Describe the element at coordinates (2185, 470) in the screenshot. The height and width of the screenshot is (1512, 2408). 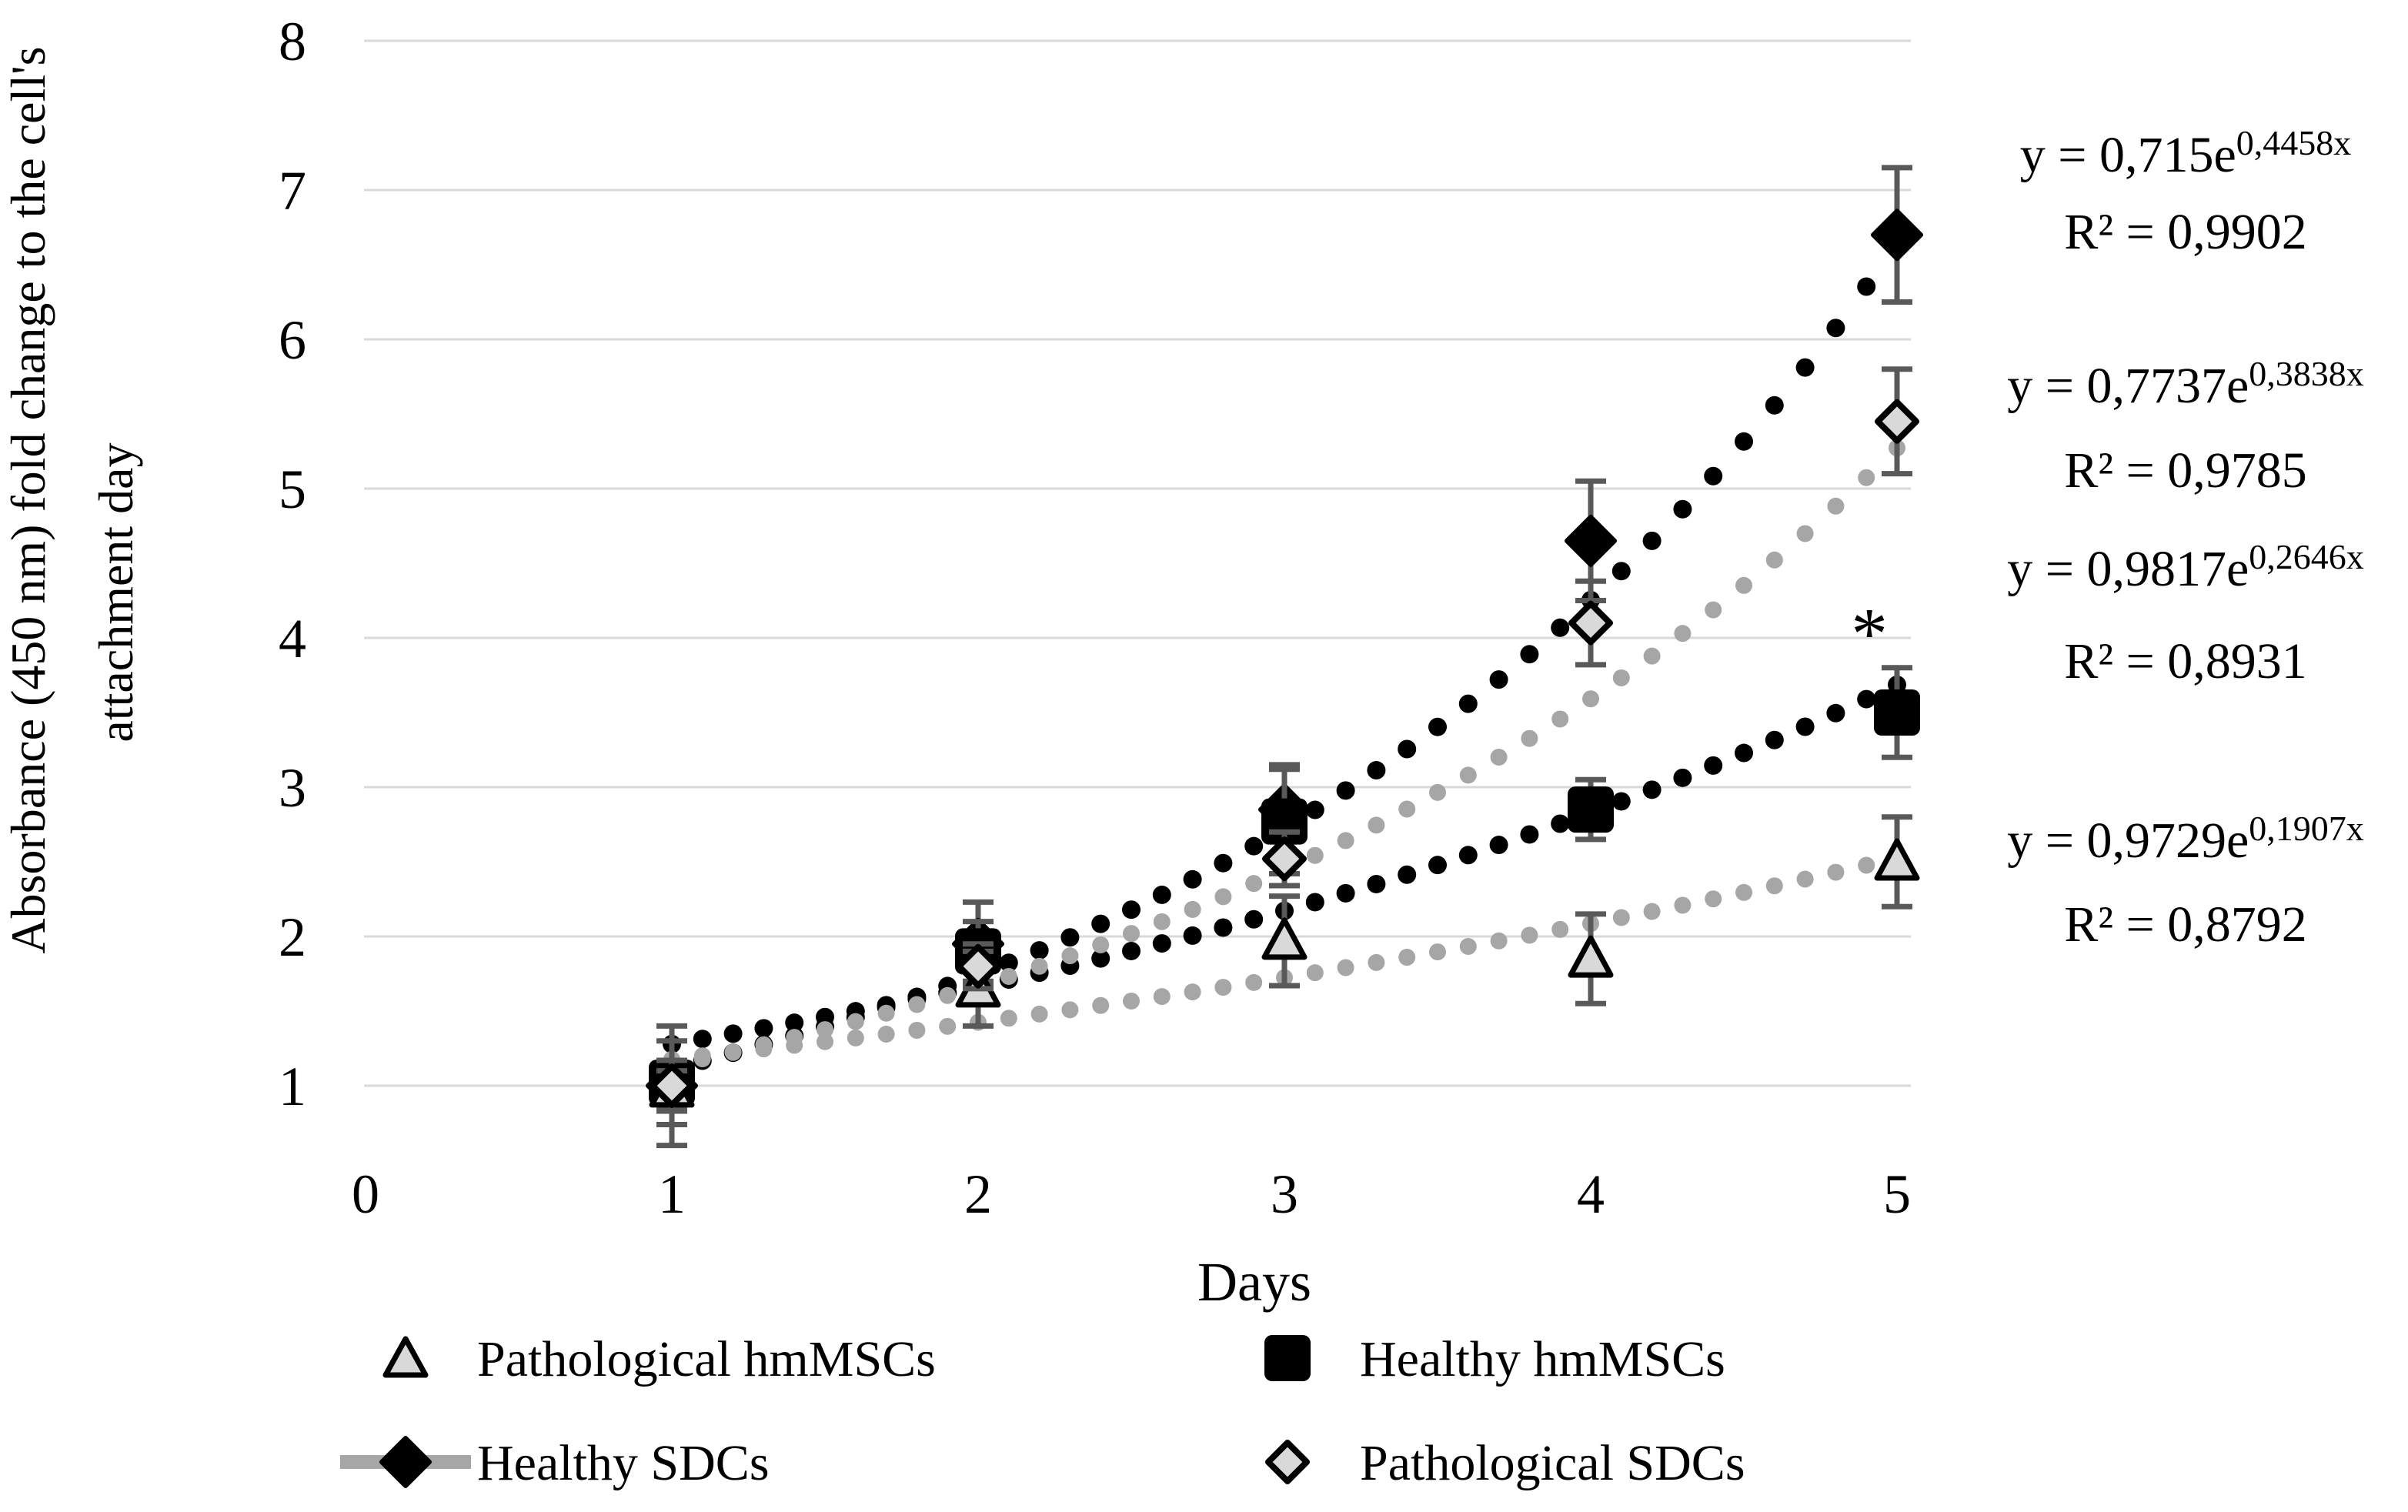
I see `r-squared-text: R² = 0,9785` at that location.